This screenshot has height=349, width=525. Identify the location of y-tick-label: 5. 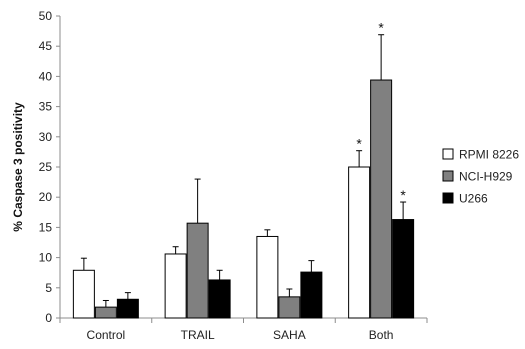
(48, 288).